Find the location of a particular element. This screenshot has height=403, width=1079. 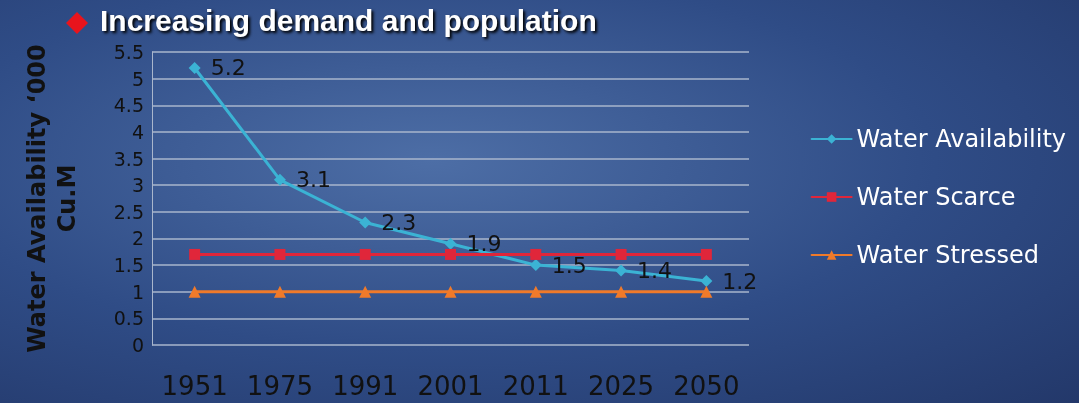

x-tick-label: 2011 is located at coordinates (535, 386).